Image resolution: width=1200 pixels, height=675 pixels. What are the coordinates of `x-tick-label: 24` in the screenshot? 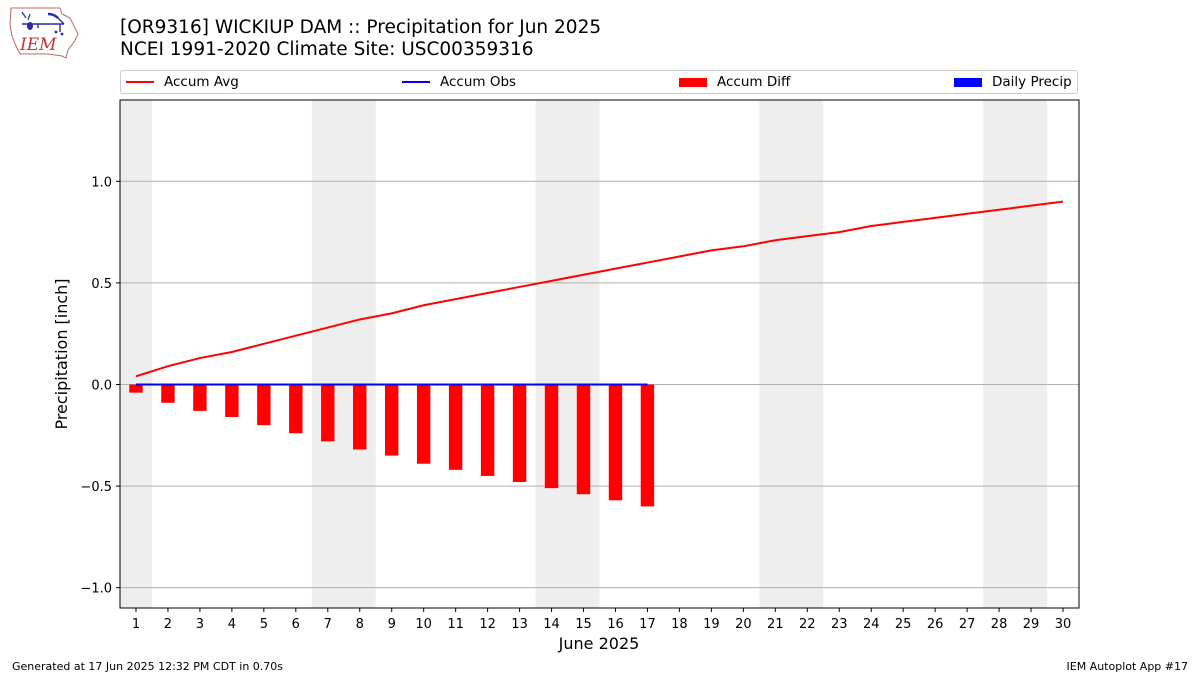 It's located at (871, 624).